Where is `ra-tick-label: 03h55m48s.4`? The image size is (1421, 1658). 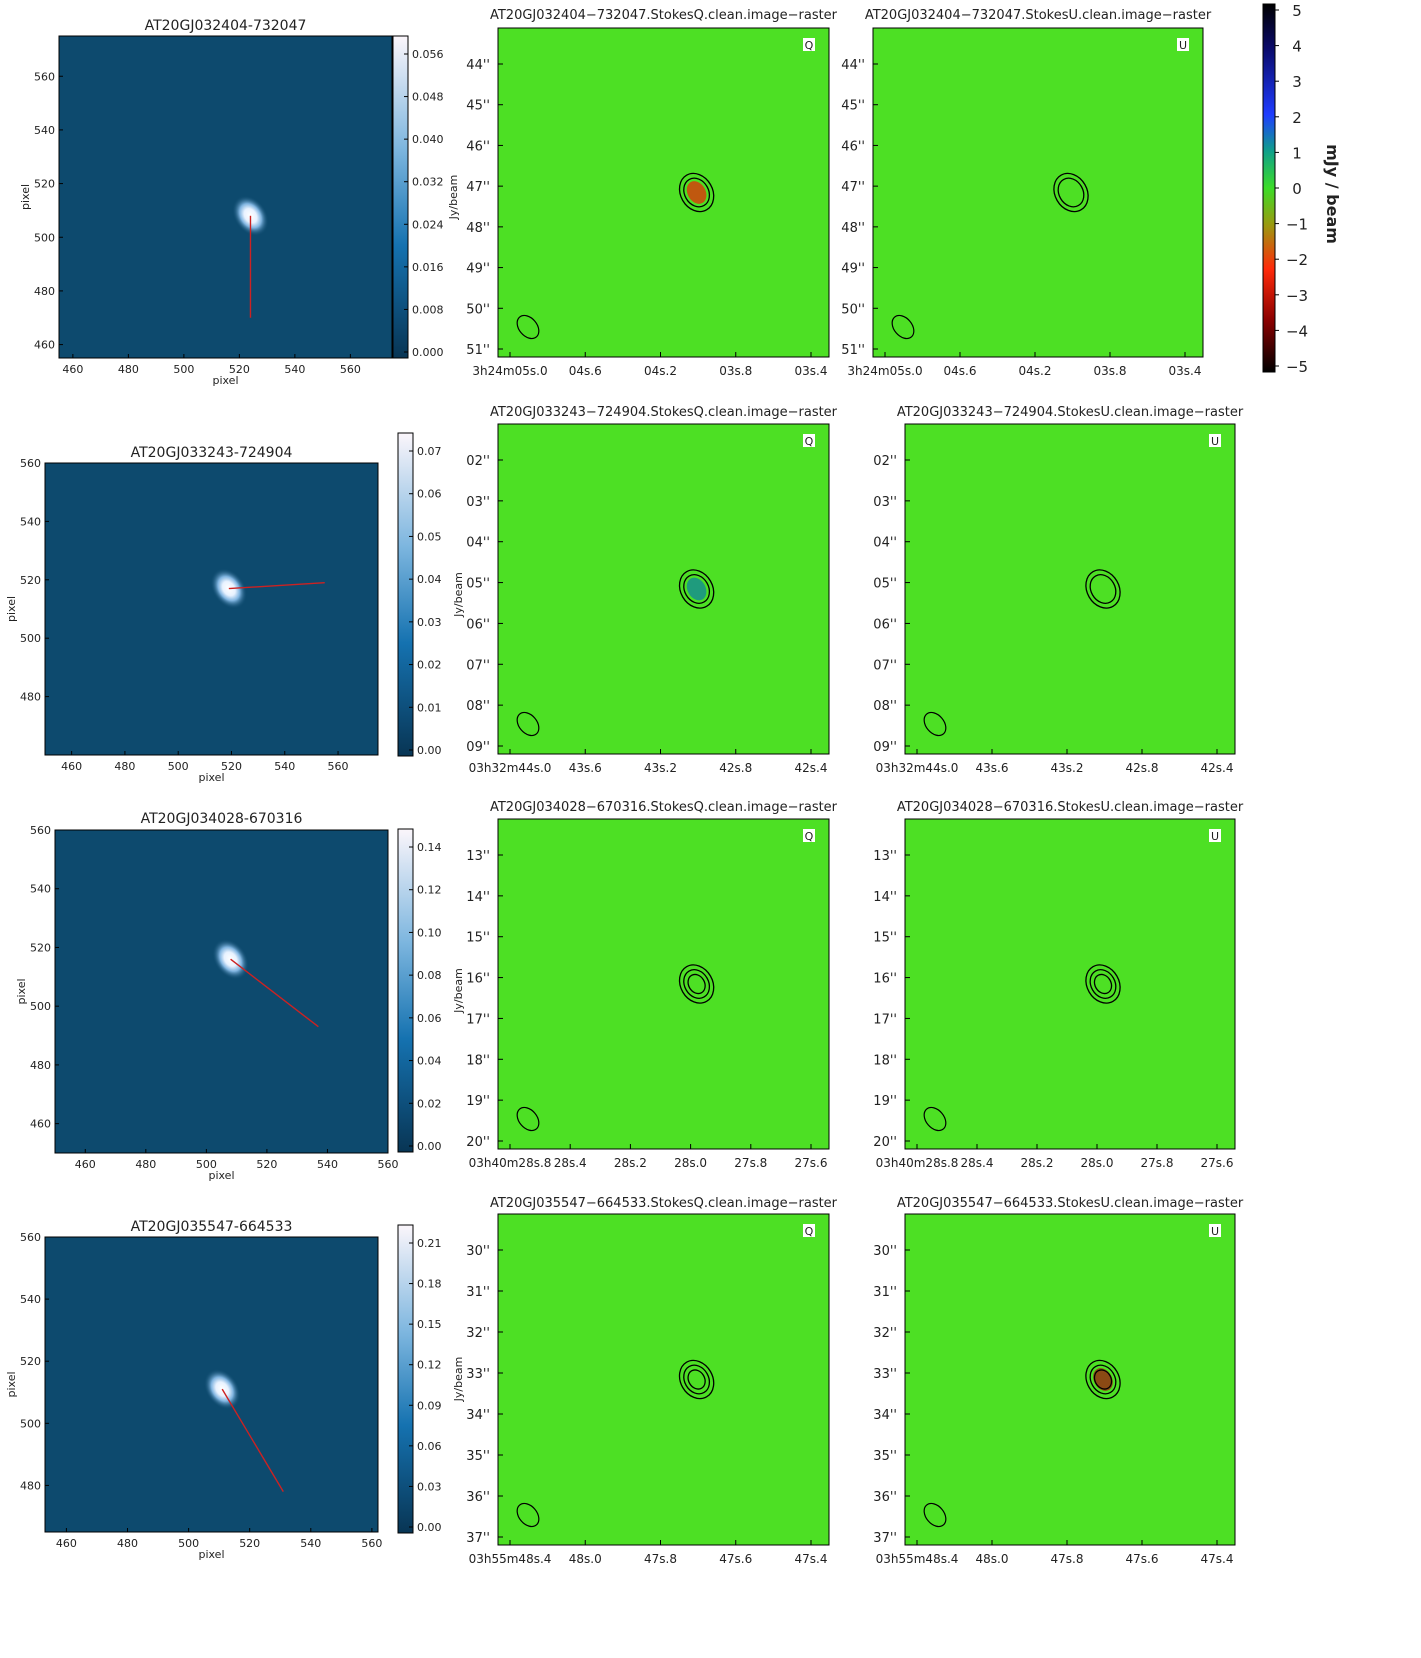 ra-tick-label: 03h55m48s.4 is located at coordinates (917, 1559).